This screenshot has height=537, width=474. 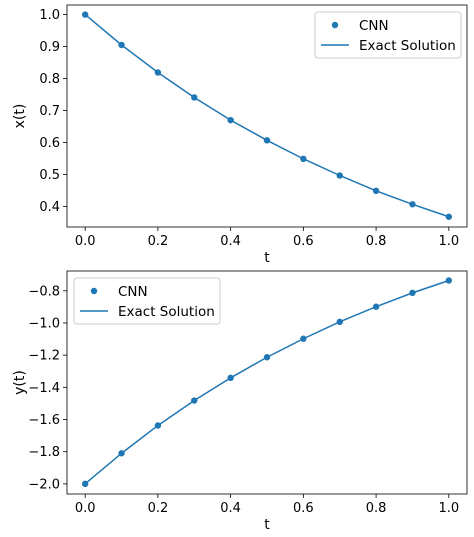 I want to click on y-tick-label: 0.7, so click(x=49, y=111).